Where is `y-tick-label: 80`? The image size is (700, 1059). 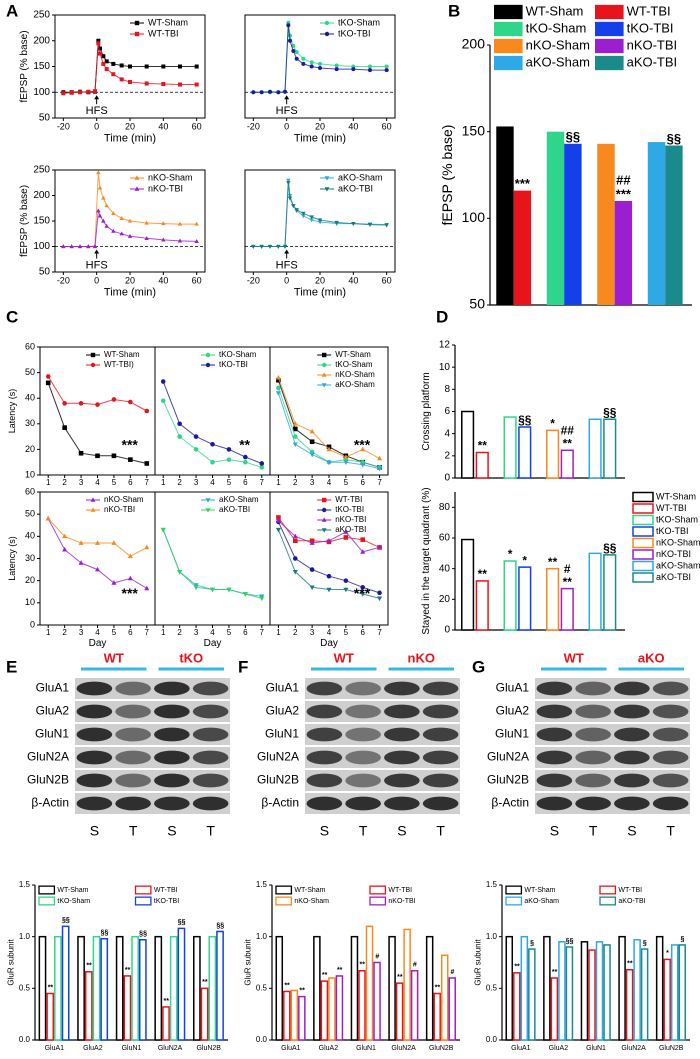
y-tick-label: 80 is located at coordinates (445, 507).